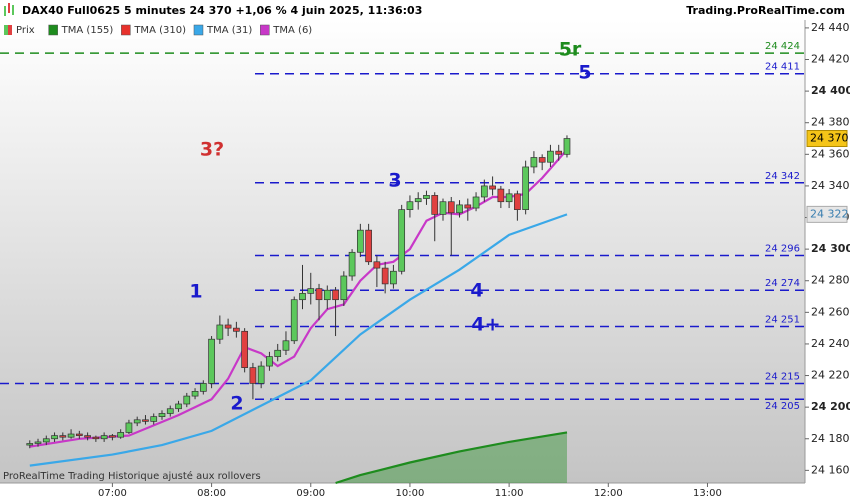  What do you see at coordinates (830, 153) in the screenshot?
I see `y-tick-label: 24 360` at bounding box center [830, 153].